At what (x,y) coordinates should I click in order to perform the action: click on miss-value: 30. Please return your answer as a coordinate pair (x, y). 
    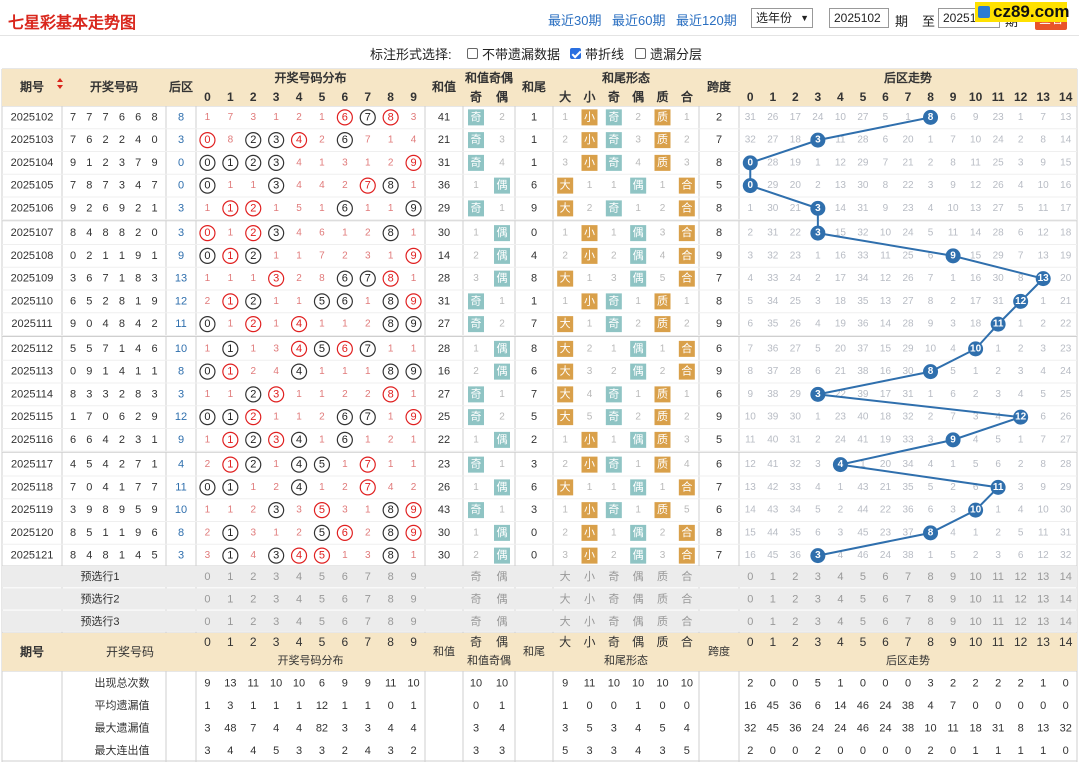
    Looking at the image, I should click on (908, 371).